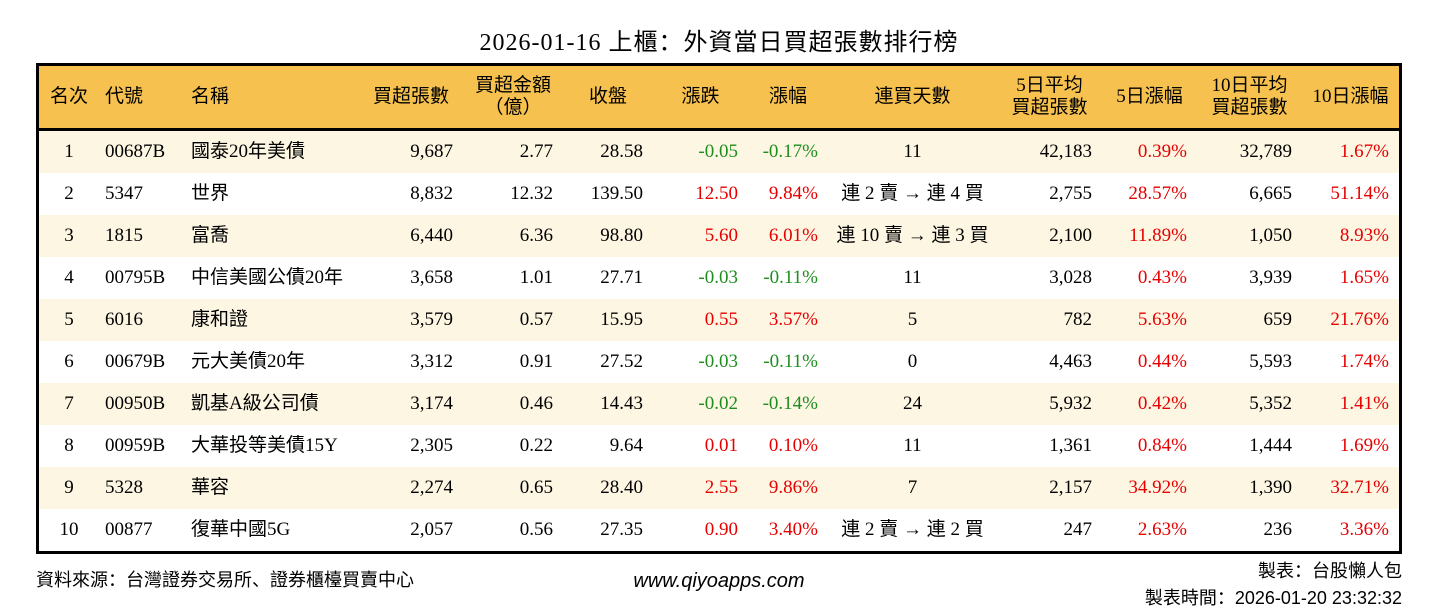 This screenshot has width=1438, height=612. Describe the element at coordinates (1065, 152) in the screenshot. I see `cell-avg5: 42,183` at that location.